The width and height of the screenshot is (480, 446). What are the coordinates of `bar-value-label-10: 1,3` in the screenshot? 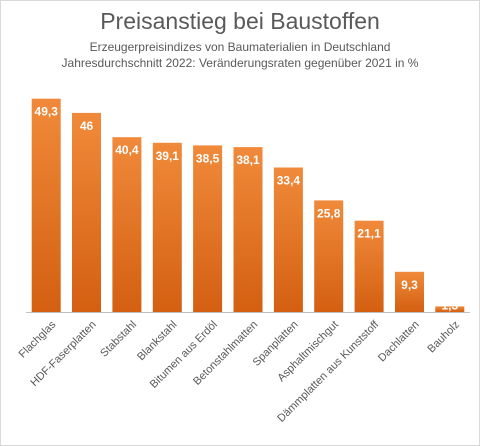 It's located at (449, 305).